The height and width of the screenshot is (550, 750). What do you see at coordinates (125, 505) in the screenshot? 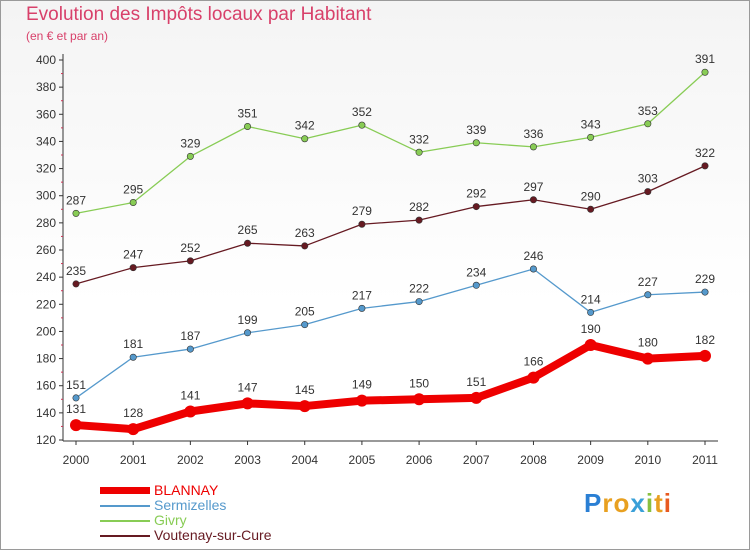
I see `legend-swatch-sermizelles` at bounding box center [125, 505].